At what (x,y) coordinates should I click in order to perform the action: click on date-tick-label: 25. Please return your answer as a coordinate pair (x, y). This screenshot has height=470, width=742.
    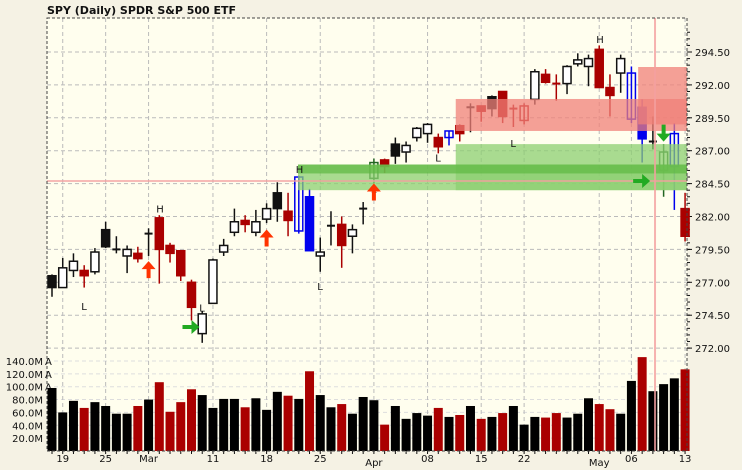
    Looking at the image, I should click on (320, 459).